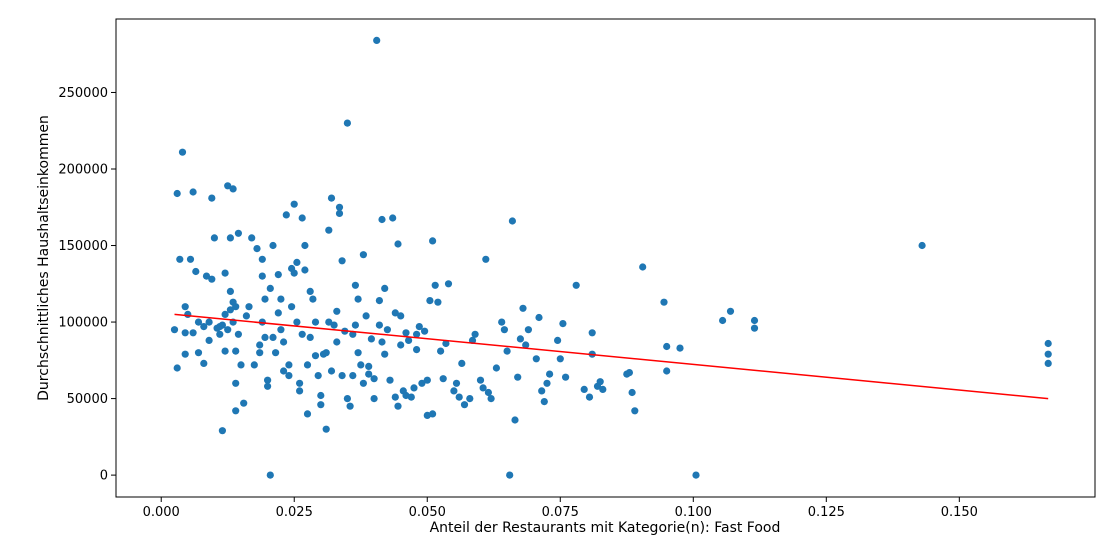  What do you see at coordinates (83, 169) in the screenshot?
I see `y-tick-label: 200000` at bounding box center [83, 169].